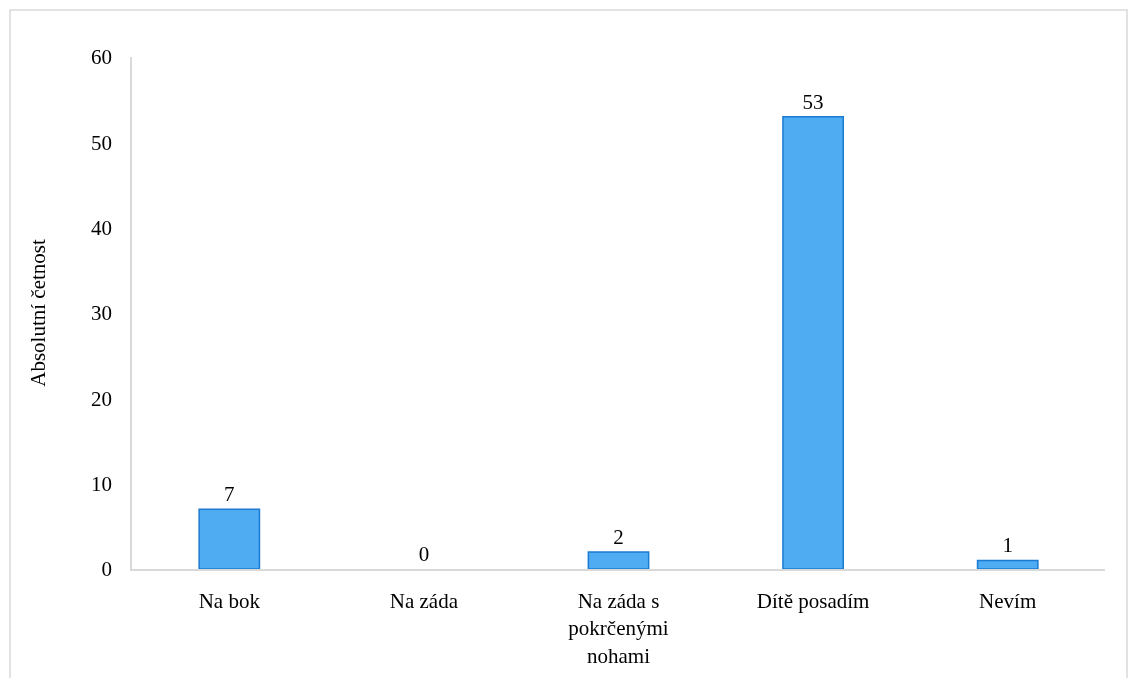  Describe the element at coordinates (107, 569) in the screenshot. I see `y-tick-label: 0` at that location.